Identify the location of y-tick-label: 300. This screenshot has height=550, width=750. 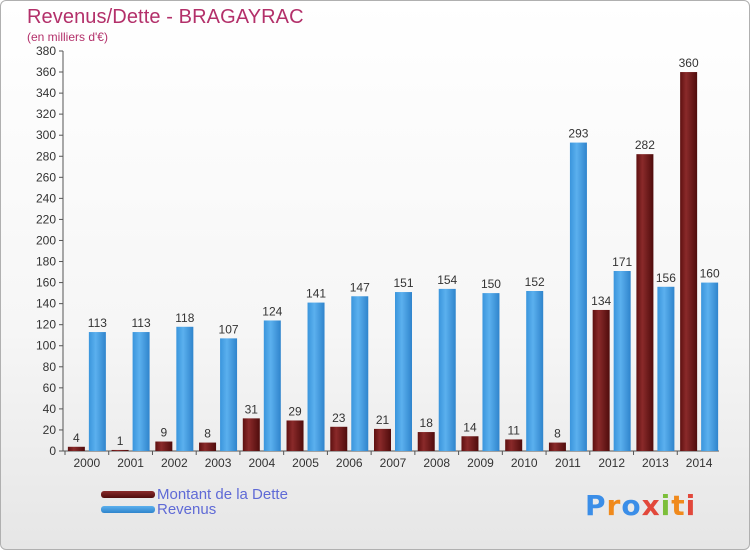
(46, 135).